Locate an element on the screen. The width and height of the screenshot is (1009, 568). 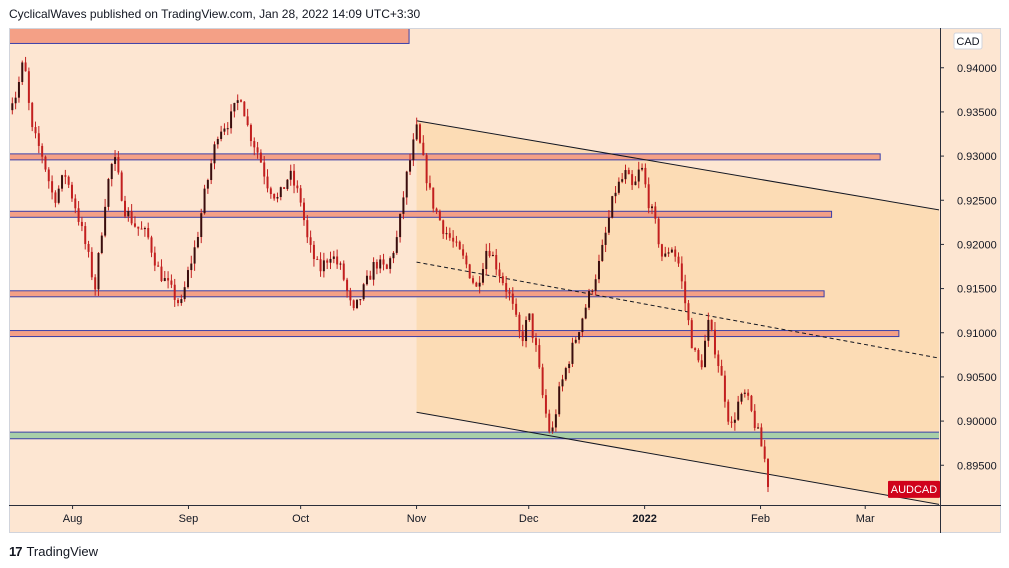
y-tick-label: 0.90000 is located at coordinates (977, 422).